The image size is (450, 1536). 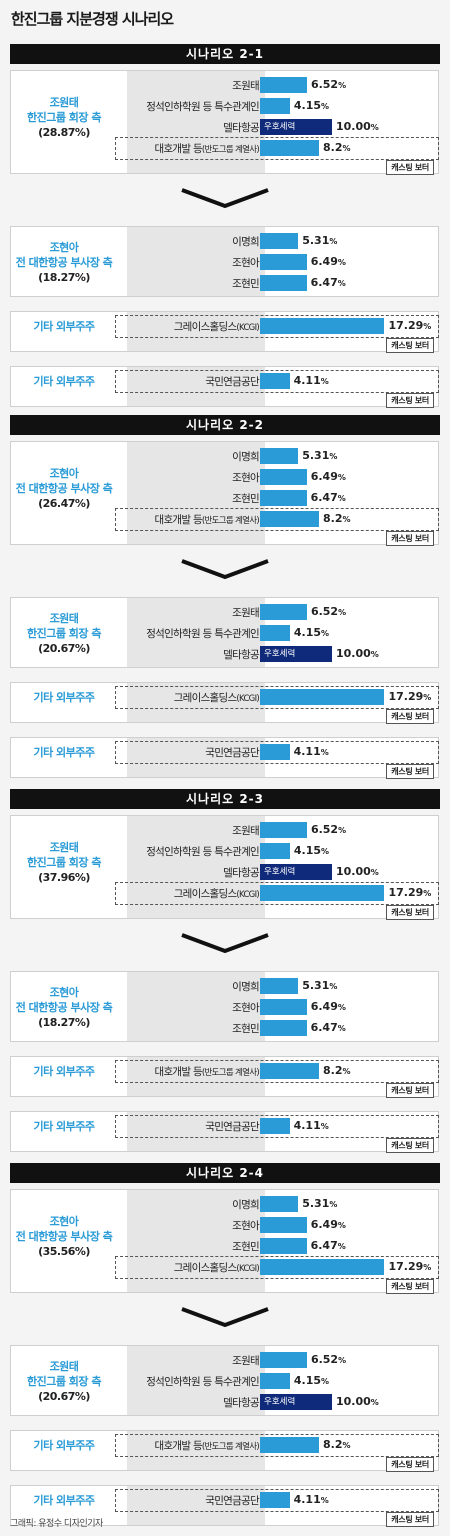 What do you see at coordinates (225, 654) in the screenshot?
I see `share-row: 델타항공 우호세력 10.00%` at bounding box center [225, 654].